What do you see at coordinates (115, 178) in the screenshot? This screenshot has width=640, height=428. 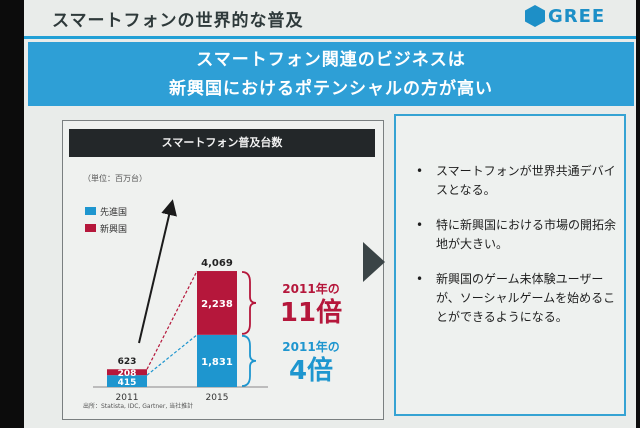 I see `chart-unit-label: （単位：百万台）` at bounding box center [115, 178].